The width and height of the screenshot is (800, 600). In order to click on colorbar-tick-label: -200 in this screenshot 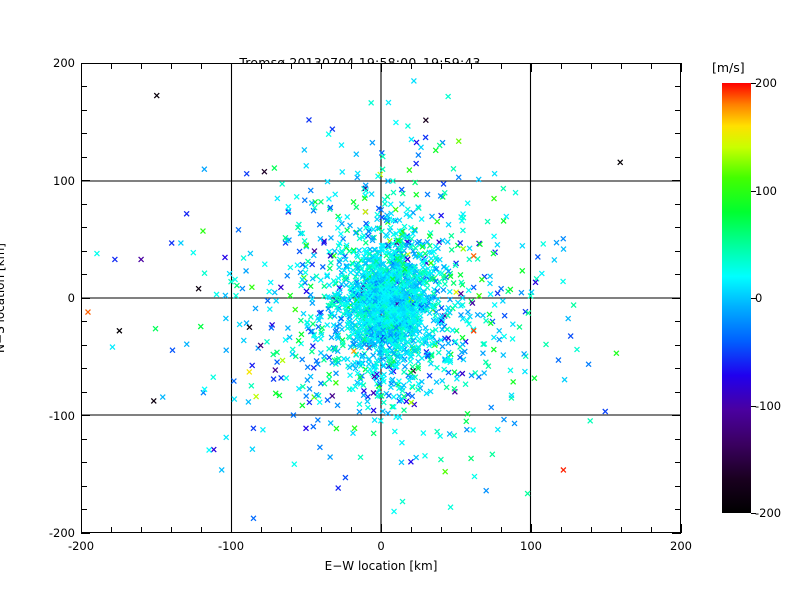, I will do `click(768, 513)`.